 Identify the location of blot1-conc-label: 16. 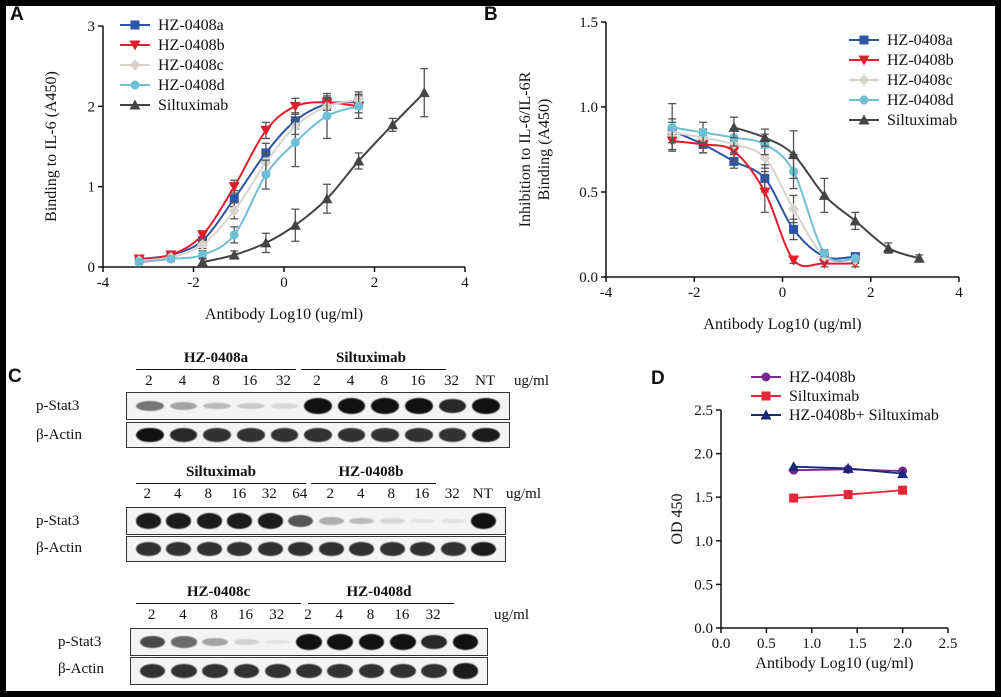
(418, 381).